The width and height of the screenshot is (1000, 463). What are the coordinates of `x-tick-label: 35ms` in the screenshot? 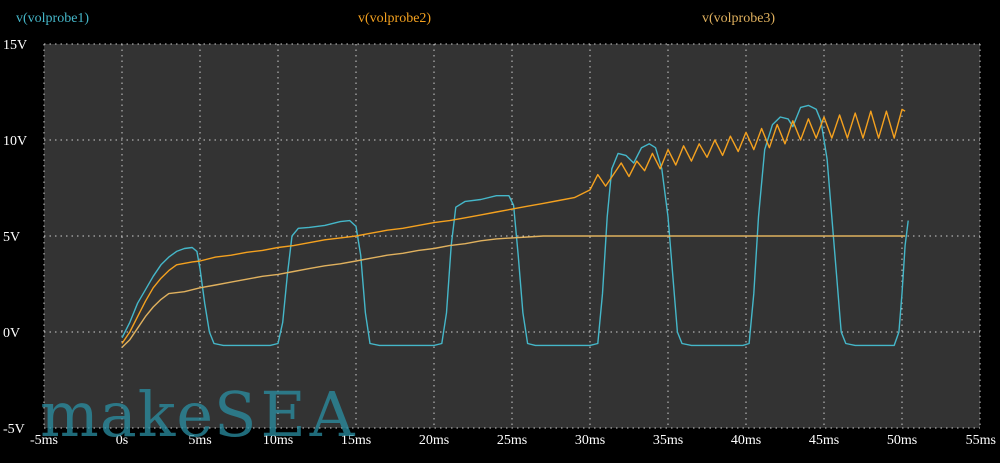 It's located at (668, 440).